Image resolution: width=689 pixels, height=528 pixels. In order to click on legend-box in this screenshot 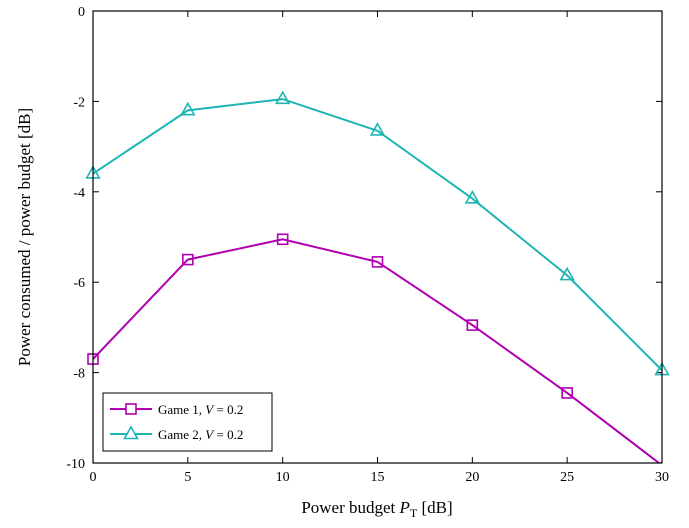, I will do `click(187, 422)`.